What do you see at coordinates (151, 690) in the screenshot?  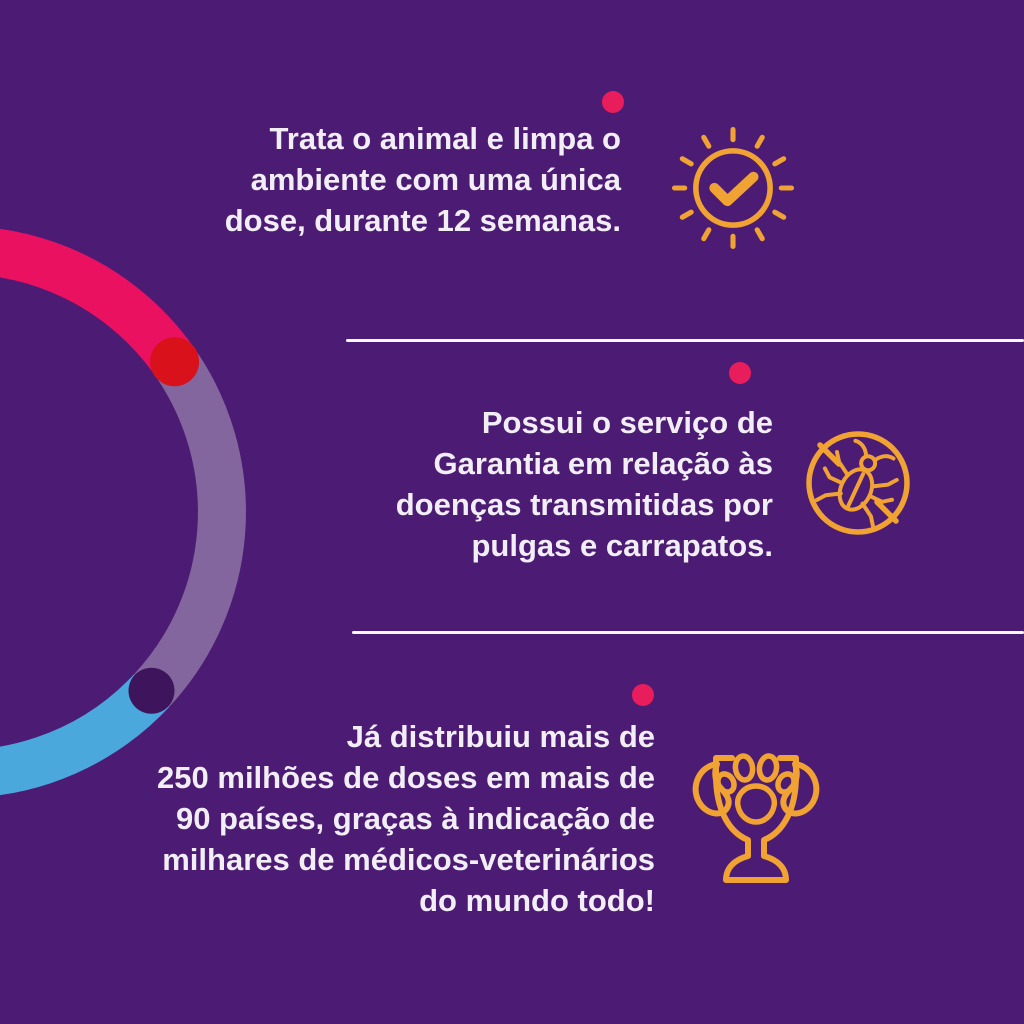 I see `ring-junction-dark-dot` at bounding box center [151, 690].